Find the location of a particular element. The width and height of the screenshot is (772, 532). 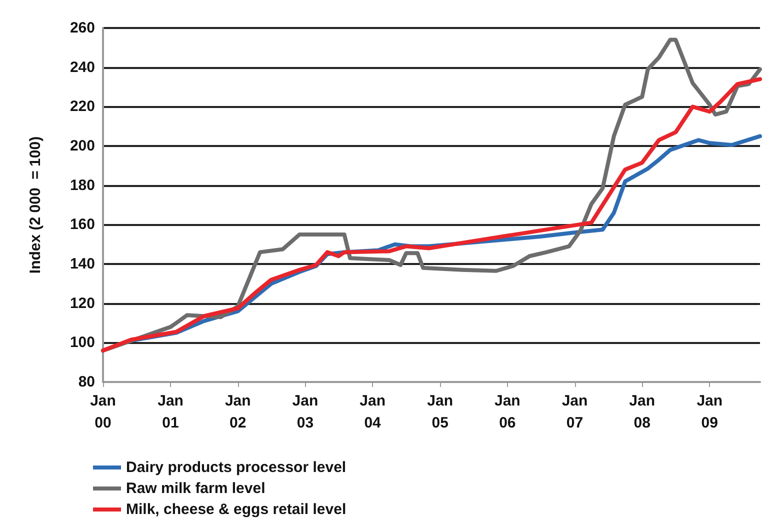

x-tick-label: Jan 02 is located at coordinates (237, 412).